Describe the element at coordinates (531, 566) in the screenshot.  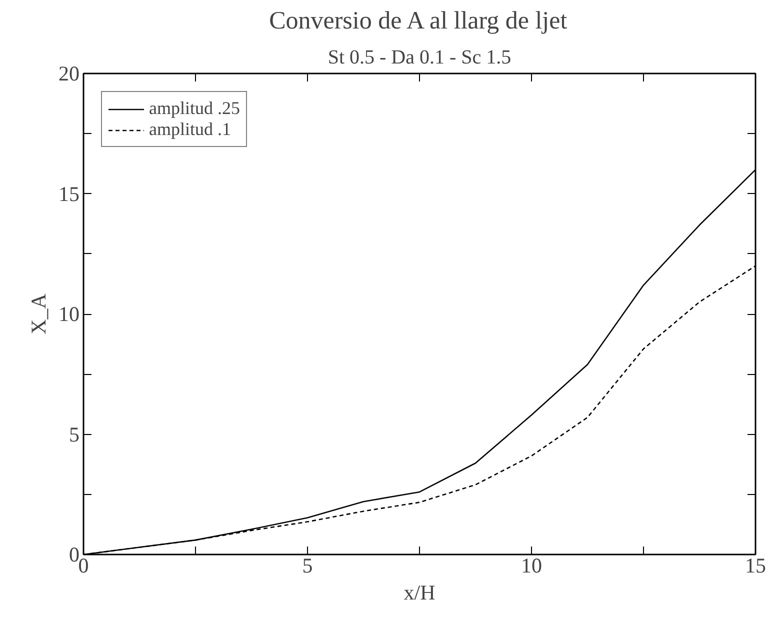
I see `x-tick-label: 10` at that location.